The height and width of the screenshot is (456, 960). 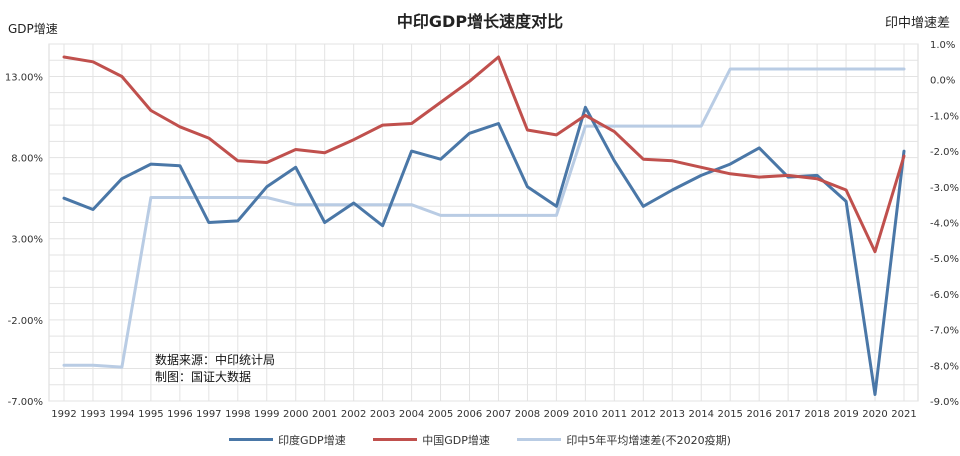 What do you see at coordinates (672, 414) in the screenshot?
I see `x-tick-label: 2013` at bounding box center [672, 414].